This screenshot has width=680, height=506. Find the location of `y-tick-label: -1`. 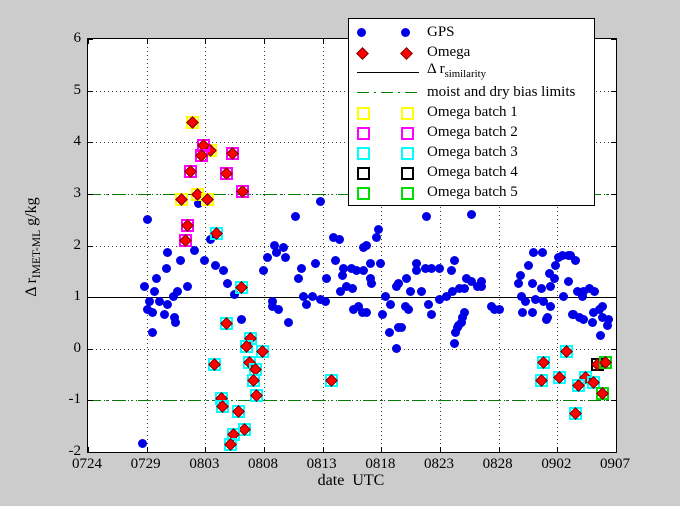

y-tick-label: -1 is located at coordinates (75, 399).